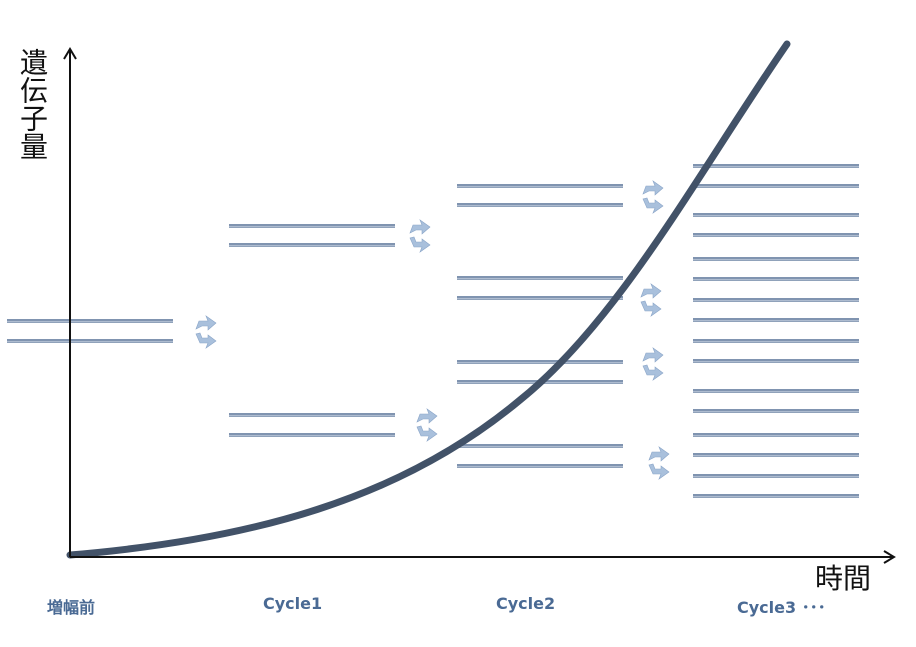 The image size is (916, 647). What do you see at coordinates (293, 603) in the screenshot?
I see `stage-label-cycle1: Cycle1` at bounding box center [293, 603].